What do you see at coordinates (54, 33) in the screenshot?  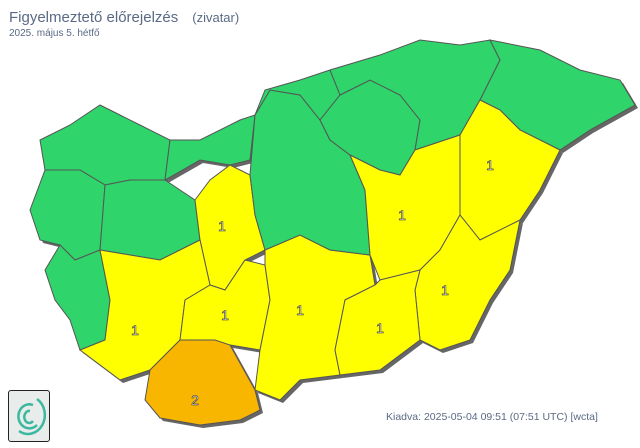 I see `forecast-date: 2025. május 5. hétfő` at bounding box center [54, 33].